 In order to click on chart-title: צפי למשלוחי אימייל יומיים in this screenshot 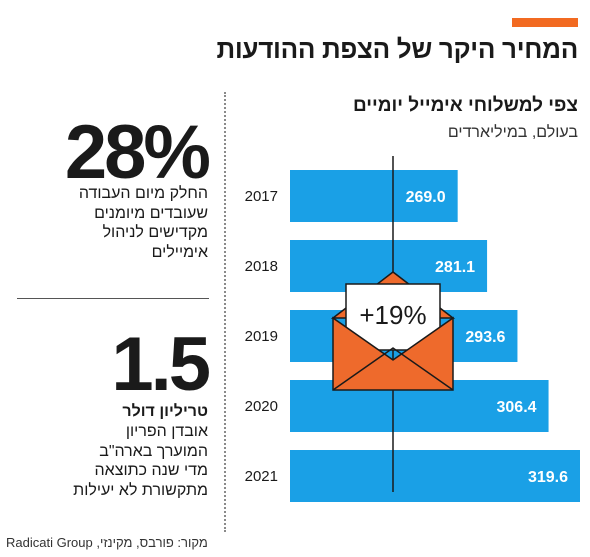, I will do `click(465, 105)`.